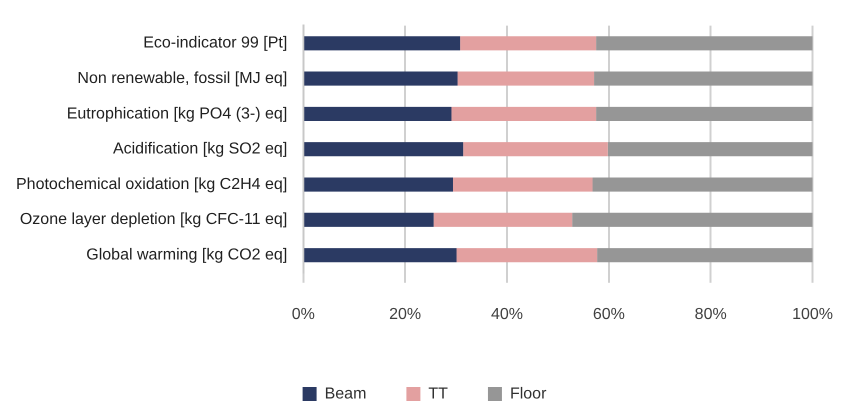  What do you see at coordinates (303, 314) in the screenshot?
I see `x-tick-label: 0%` at bounding box center [303, 314].